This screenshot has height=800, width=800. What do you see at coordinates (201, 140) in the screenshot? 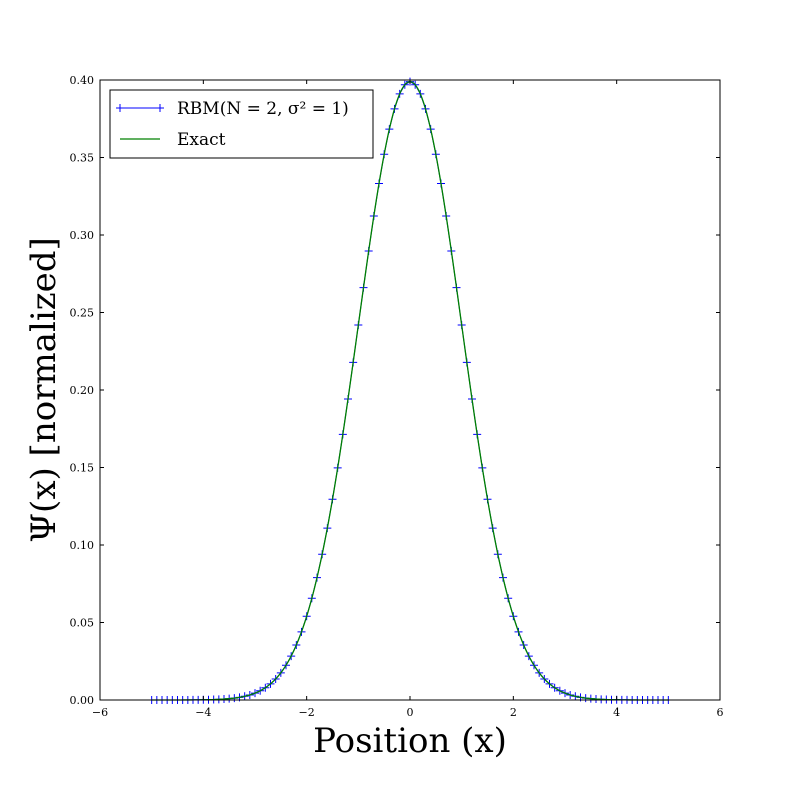
I see `legend-label-exact: Exact` at bounding box center [201, 140].